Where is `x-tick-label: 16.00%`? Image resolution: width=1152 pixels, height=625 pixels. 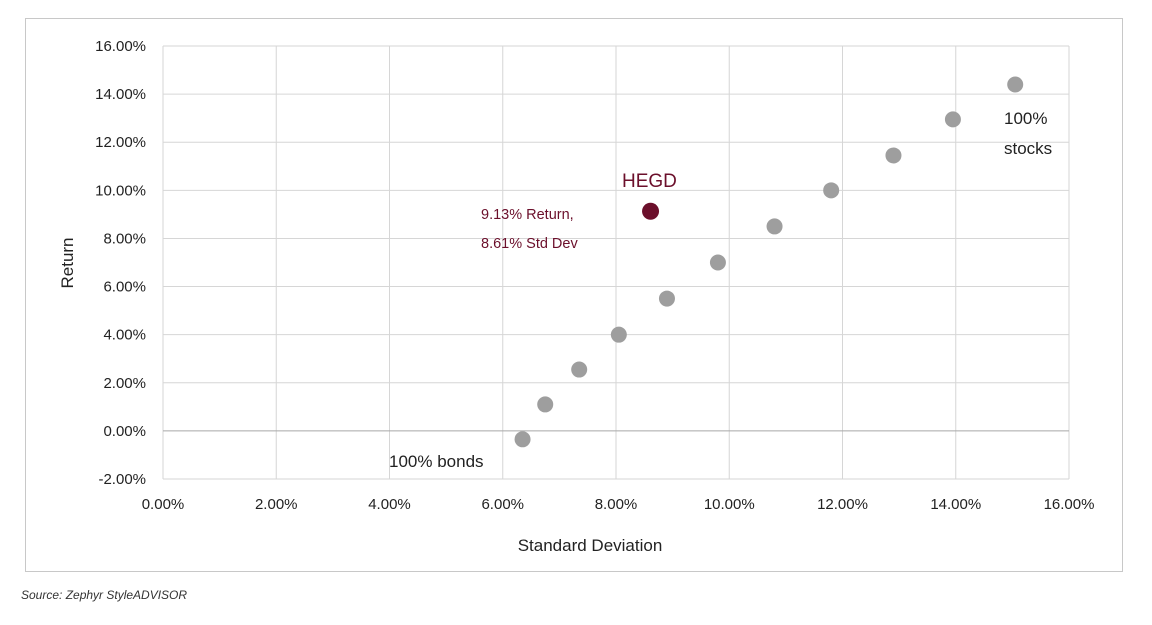
x-tick-label: 16.00% is located at coordinates (1069, 504).